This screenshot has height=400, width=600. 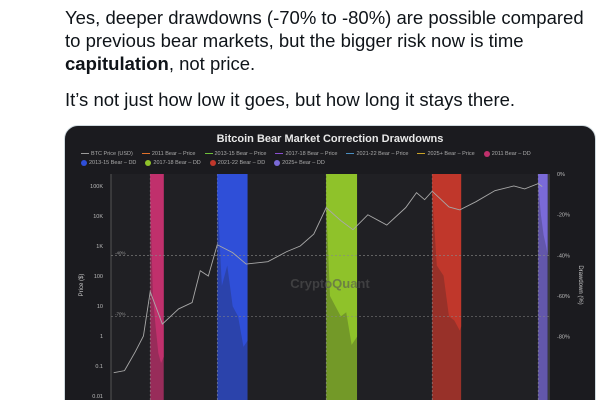 I want to click on legend-label: 2021-22 Bear – DD, so click(x=241, y=163).